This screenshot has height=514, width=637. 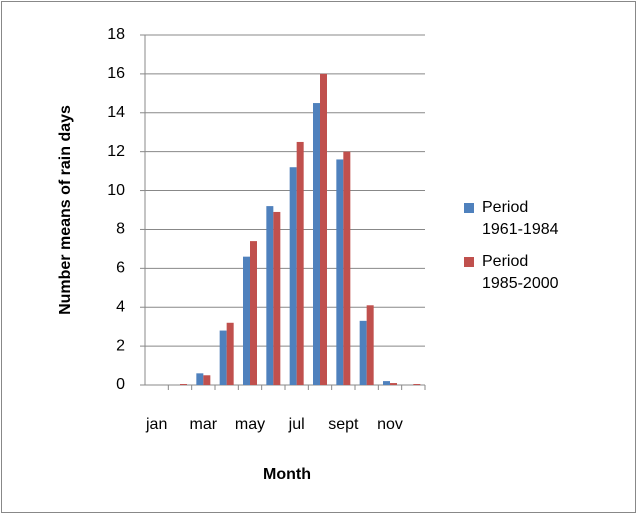 What do you see at coordinates (116, 151) in the screenshot?
I see `y-tick-label: 12` at bounding box center [116, 151].